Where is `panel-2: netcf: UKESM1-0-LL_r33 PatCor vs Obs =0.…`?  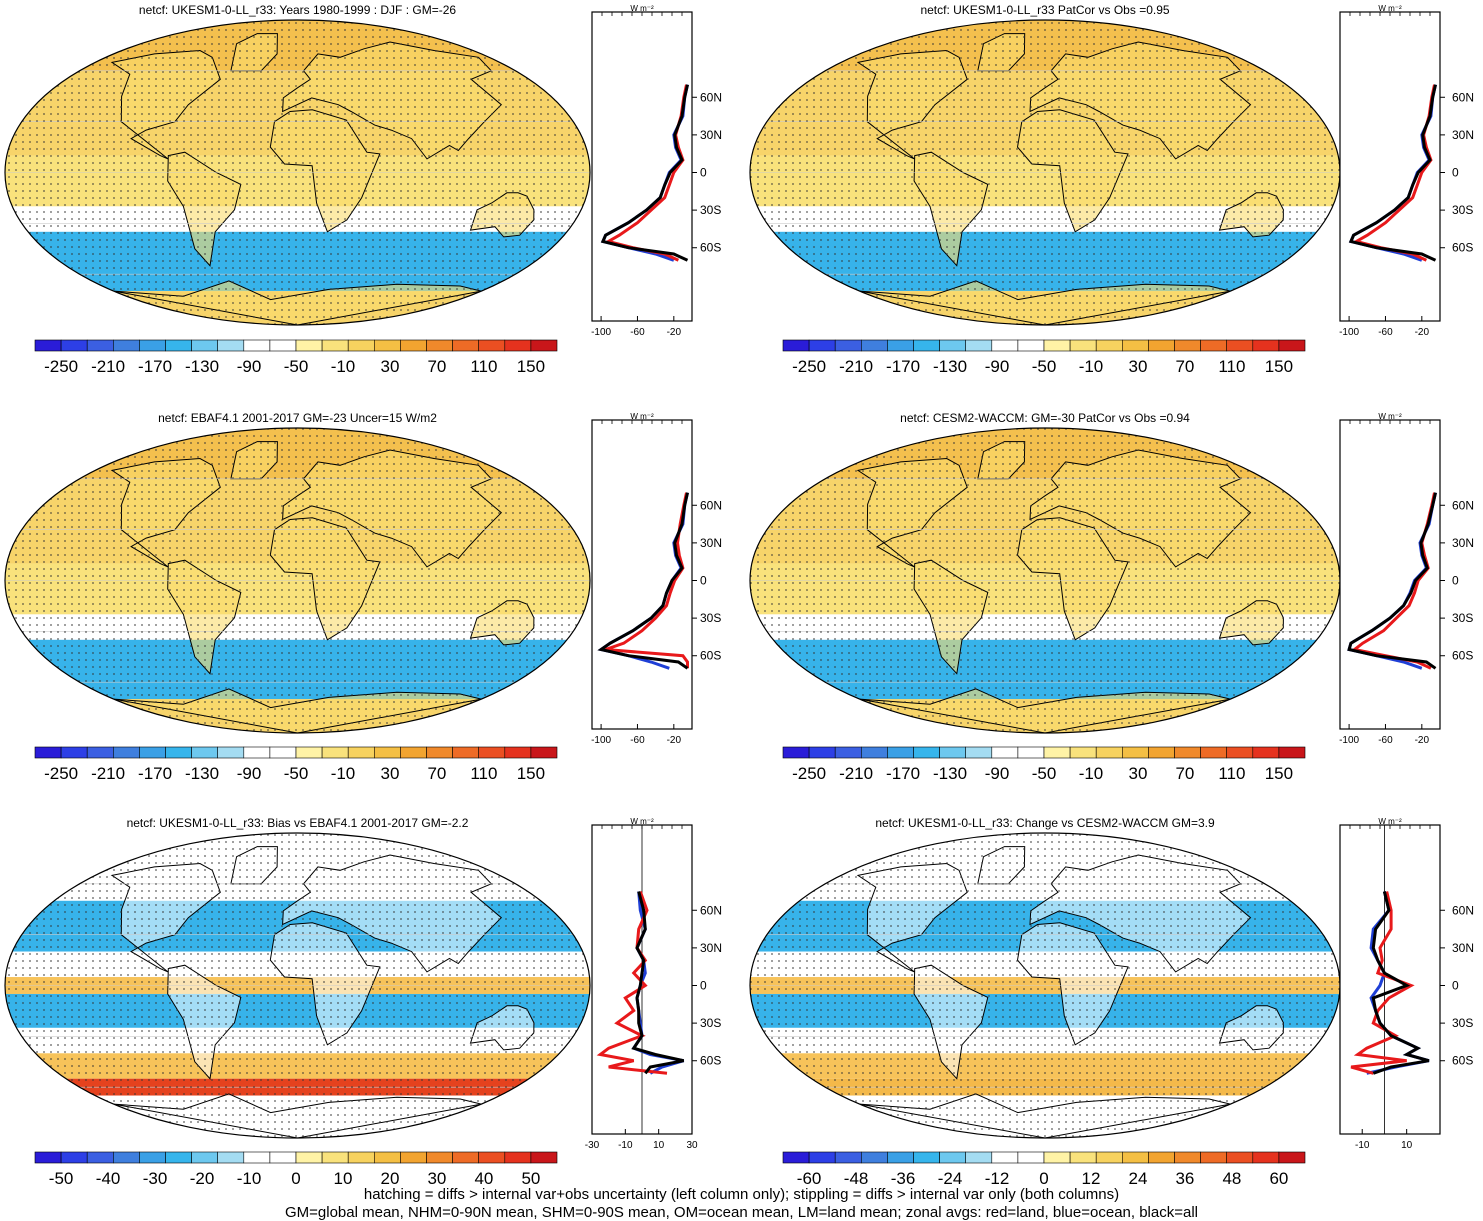
panel-2: netcf: UKESM1-0-LL_r33 PatCor vs Obs =0.… is located at coordinates (1111, 189).